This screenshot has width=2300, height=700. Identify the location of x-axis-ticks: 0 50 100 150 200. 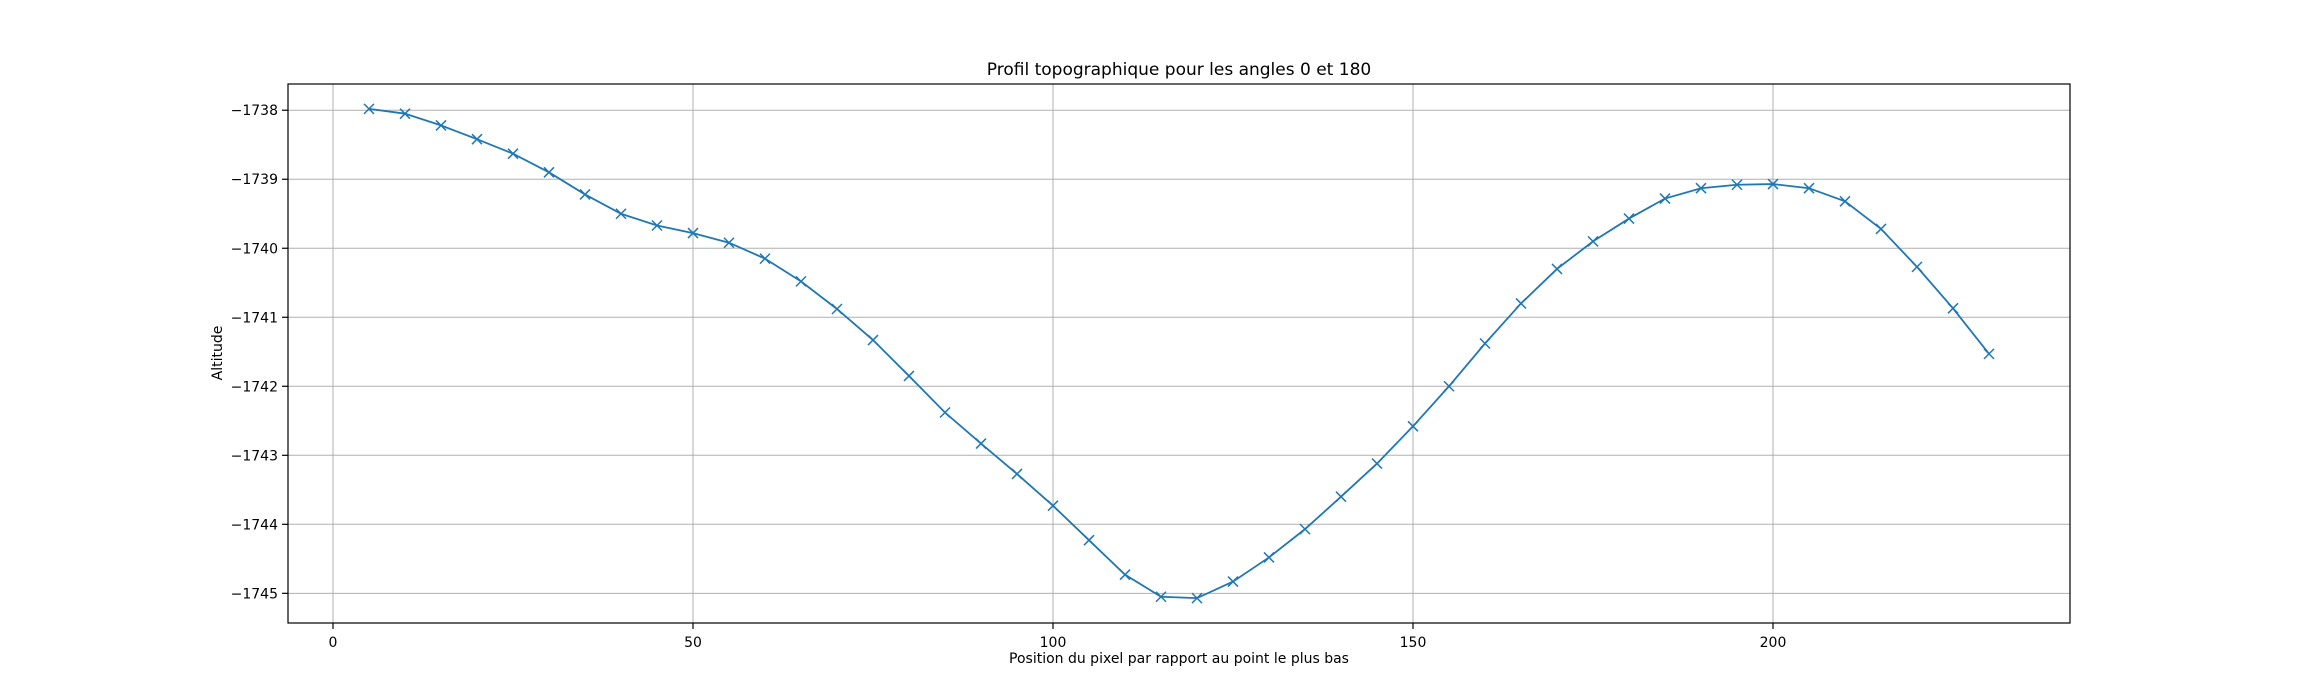
(1058, 637).